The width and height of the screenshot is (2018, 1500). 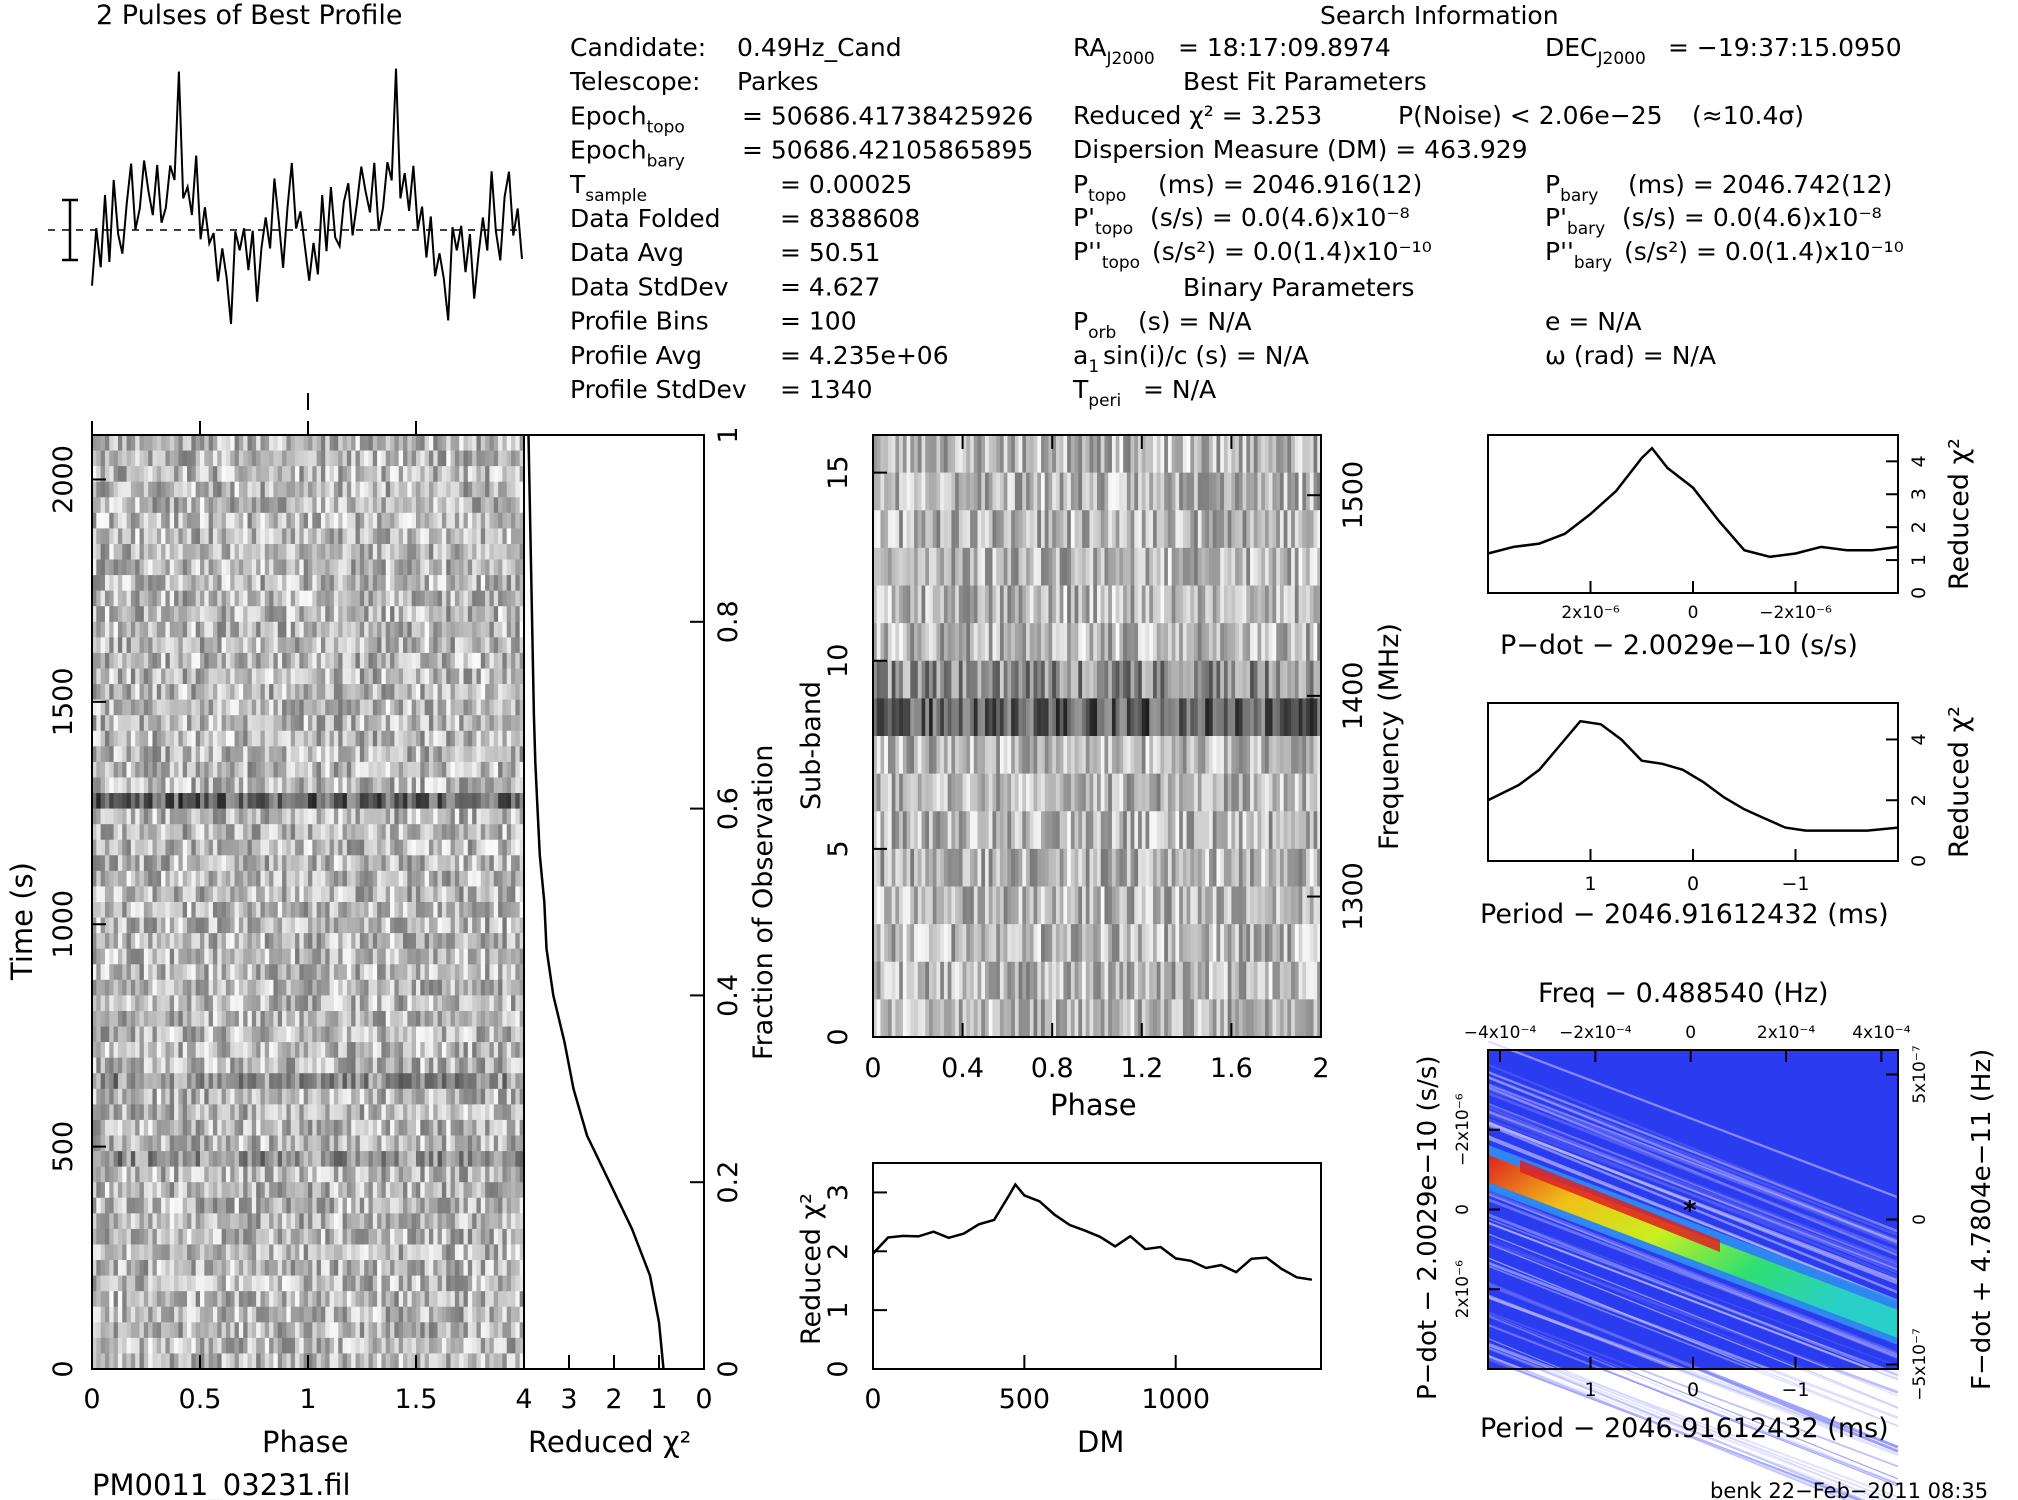 What do you see at coordinates (1575, 221) in the screenshot?
I see `pdot-bary-label: P'bary` at bounding box center [1575, 221].